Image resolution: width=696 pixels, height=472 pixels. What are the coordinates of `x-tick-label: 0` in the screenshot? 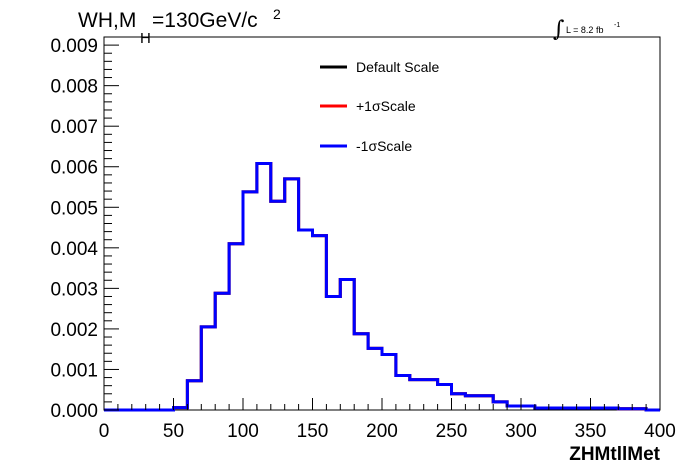 It's located at (104, 431).